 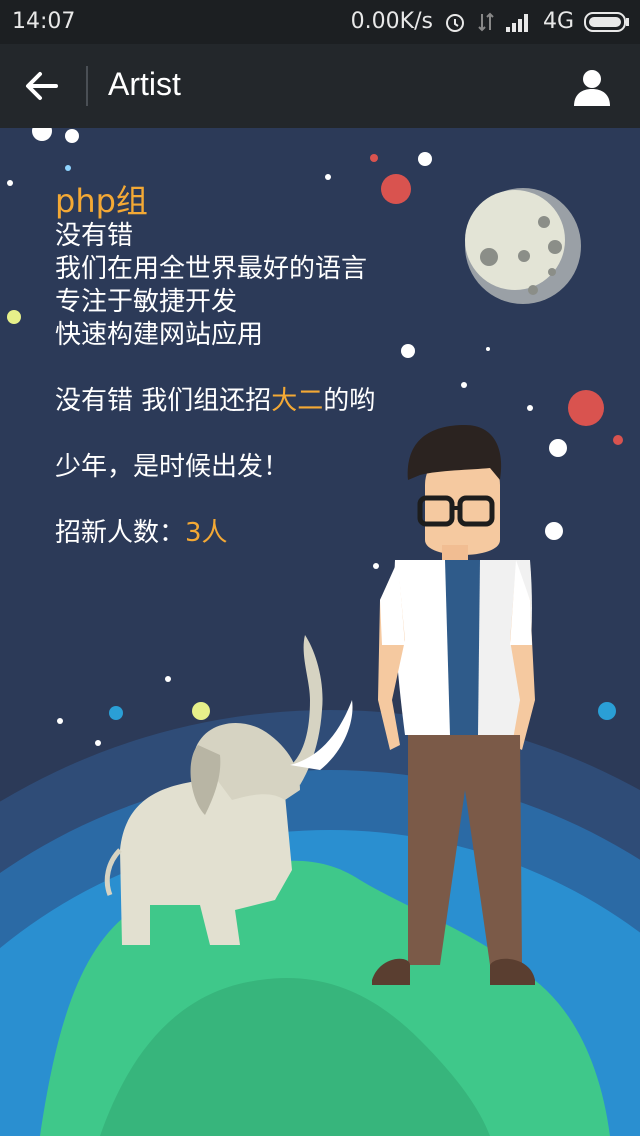 I want to click on intro-line-3: 专注于敏捷开发, so click(x=146, y=302).